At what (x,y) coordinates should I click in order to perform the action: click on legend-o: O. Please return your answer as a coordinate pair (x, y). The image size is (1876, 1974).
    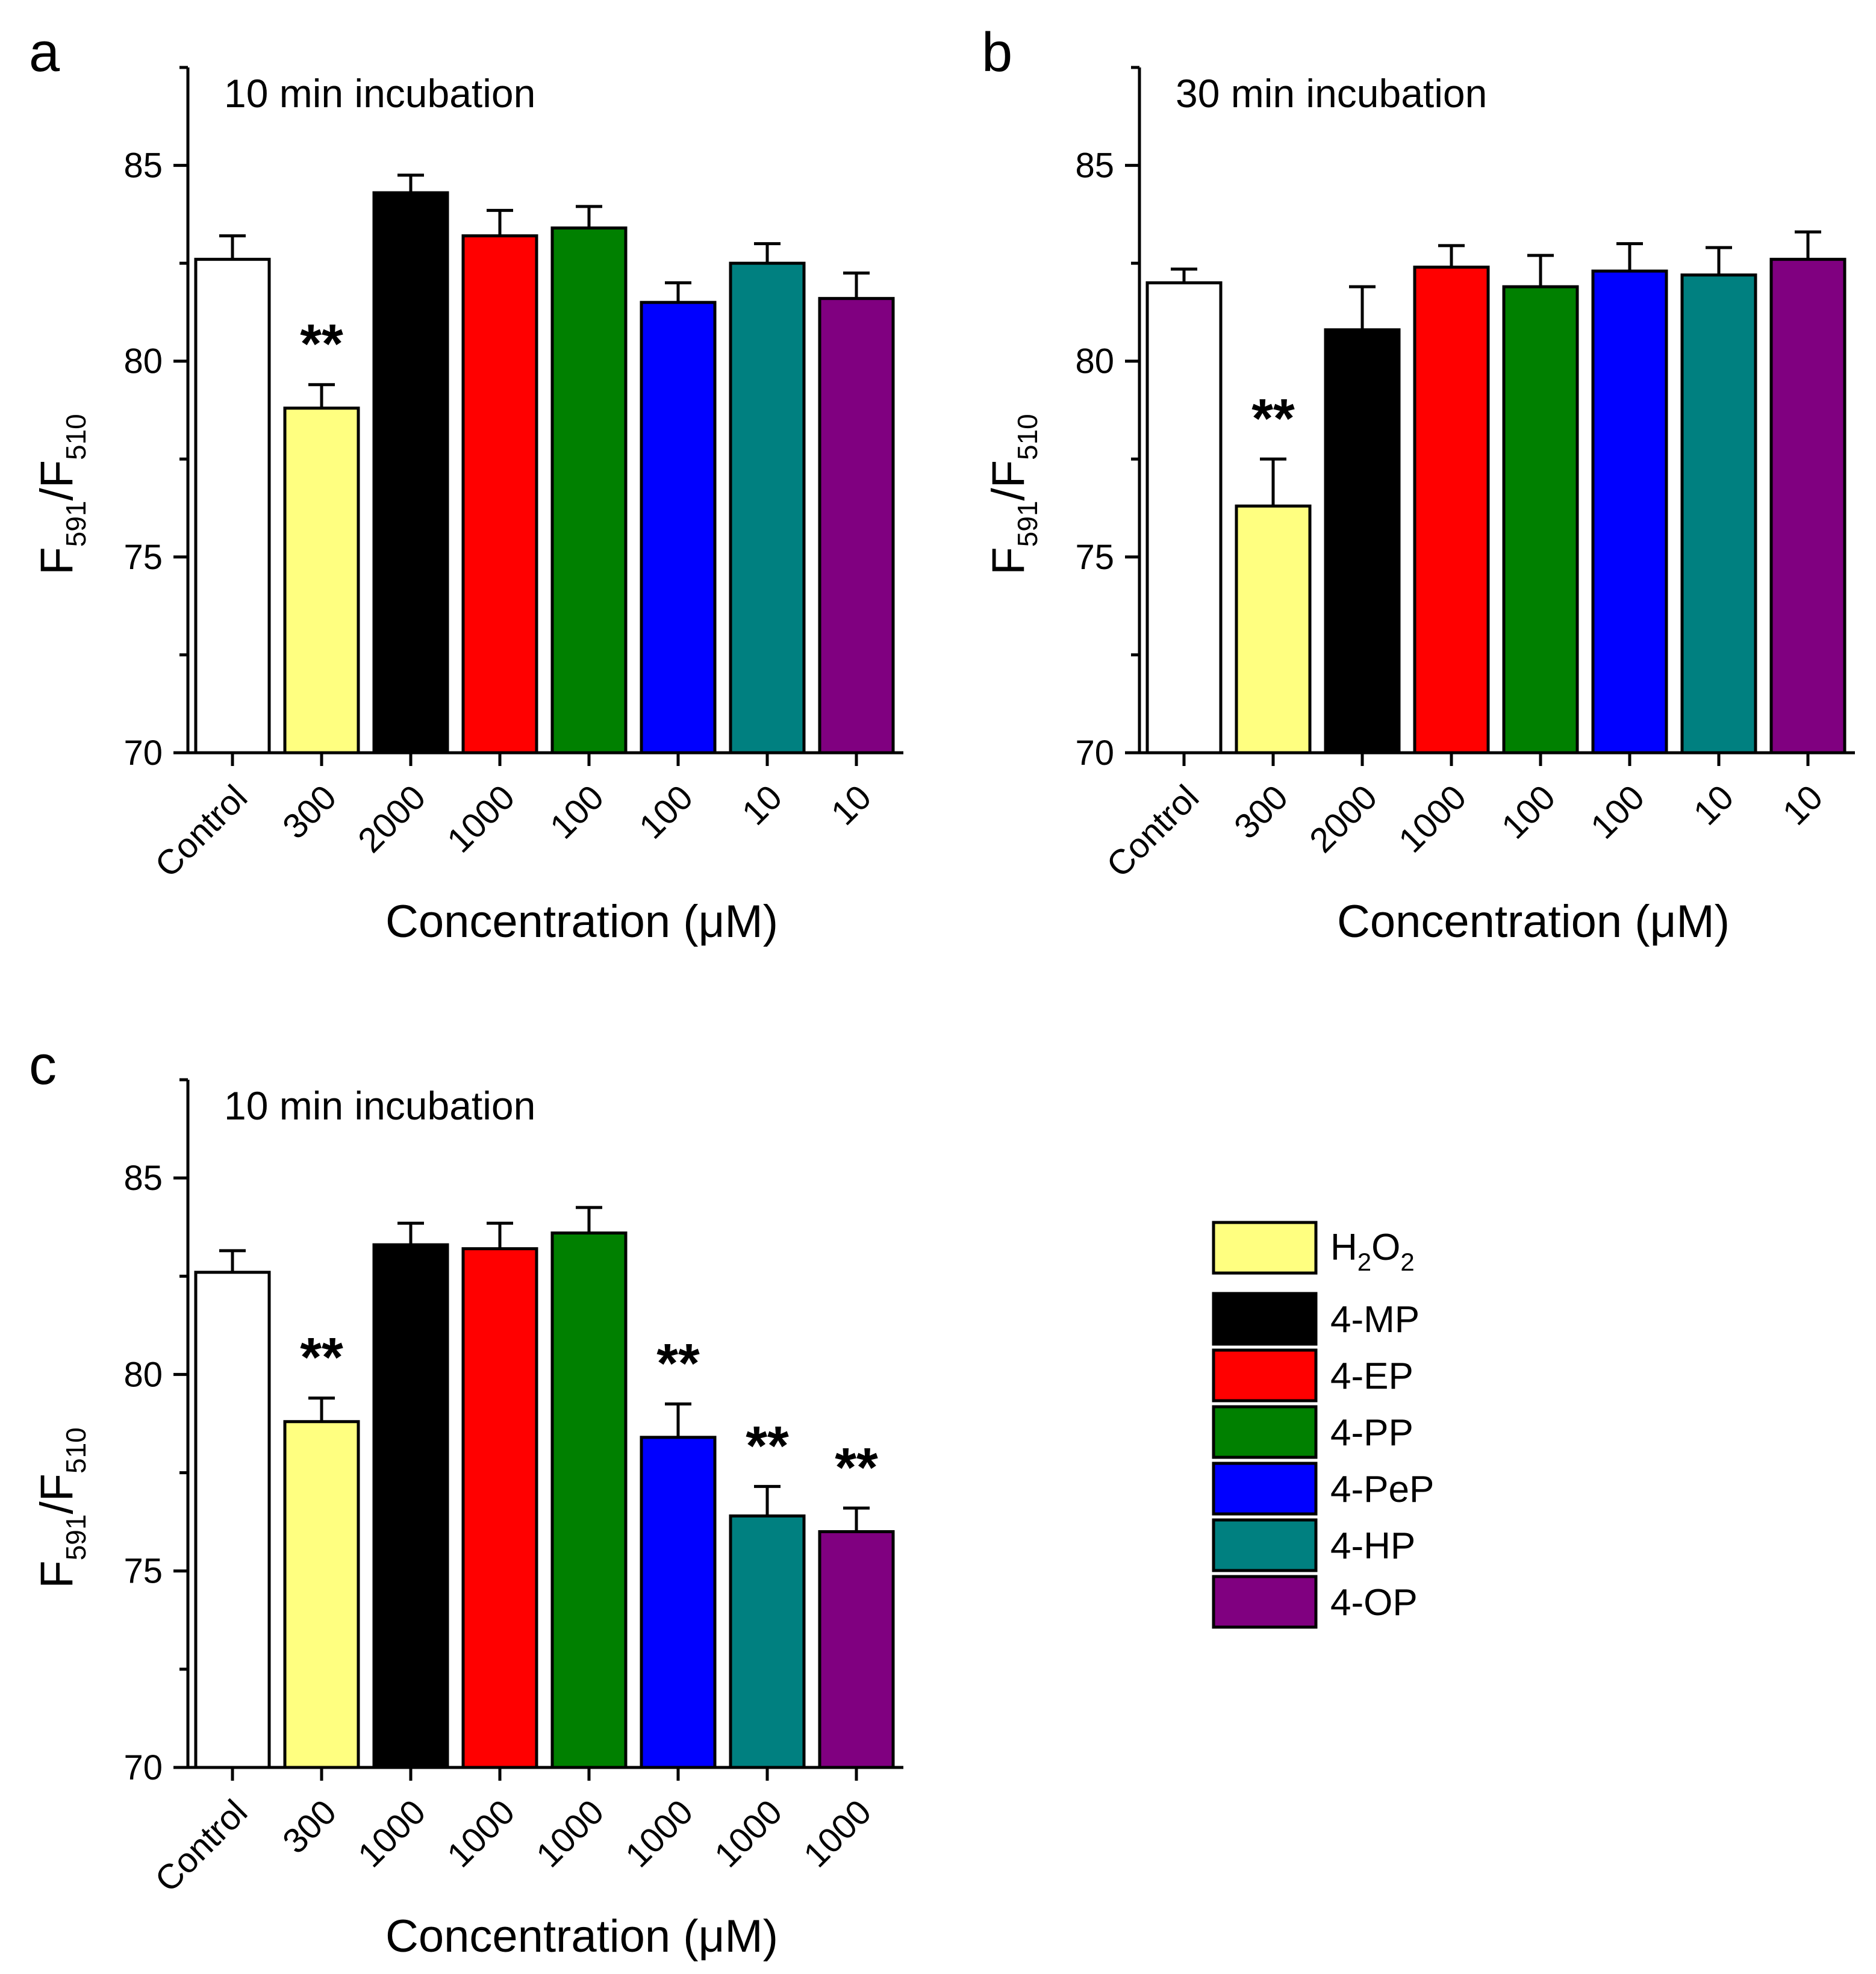
    Looking at the image, I should click on (1385, 1247).